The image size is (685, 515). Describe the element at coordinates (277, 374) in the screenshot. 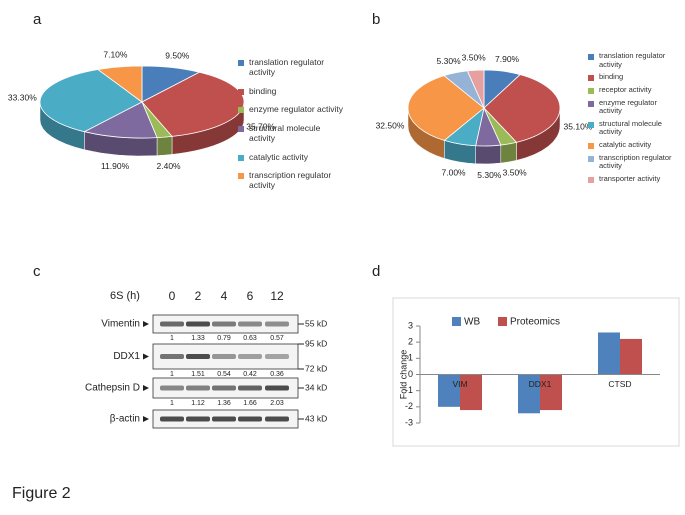

I see `quant-label: 0.36` at that location.